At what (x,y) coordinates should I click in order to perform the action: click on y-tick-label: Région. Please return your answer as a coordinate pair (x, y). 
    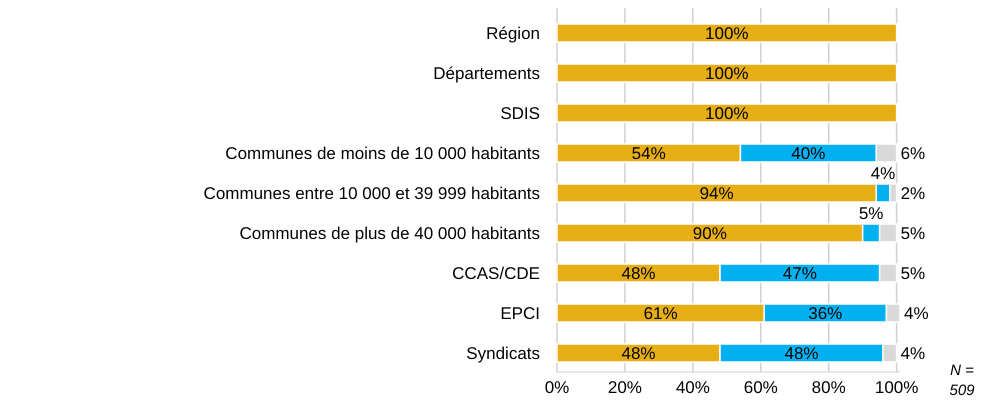
    Looking at the image, I should click on (513, 33).